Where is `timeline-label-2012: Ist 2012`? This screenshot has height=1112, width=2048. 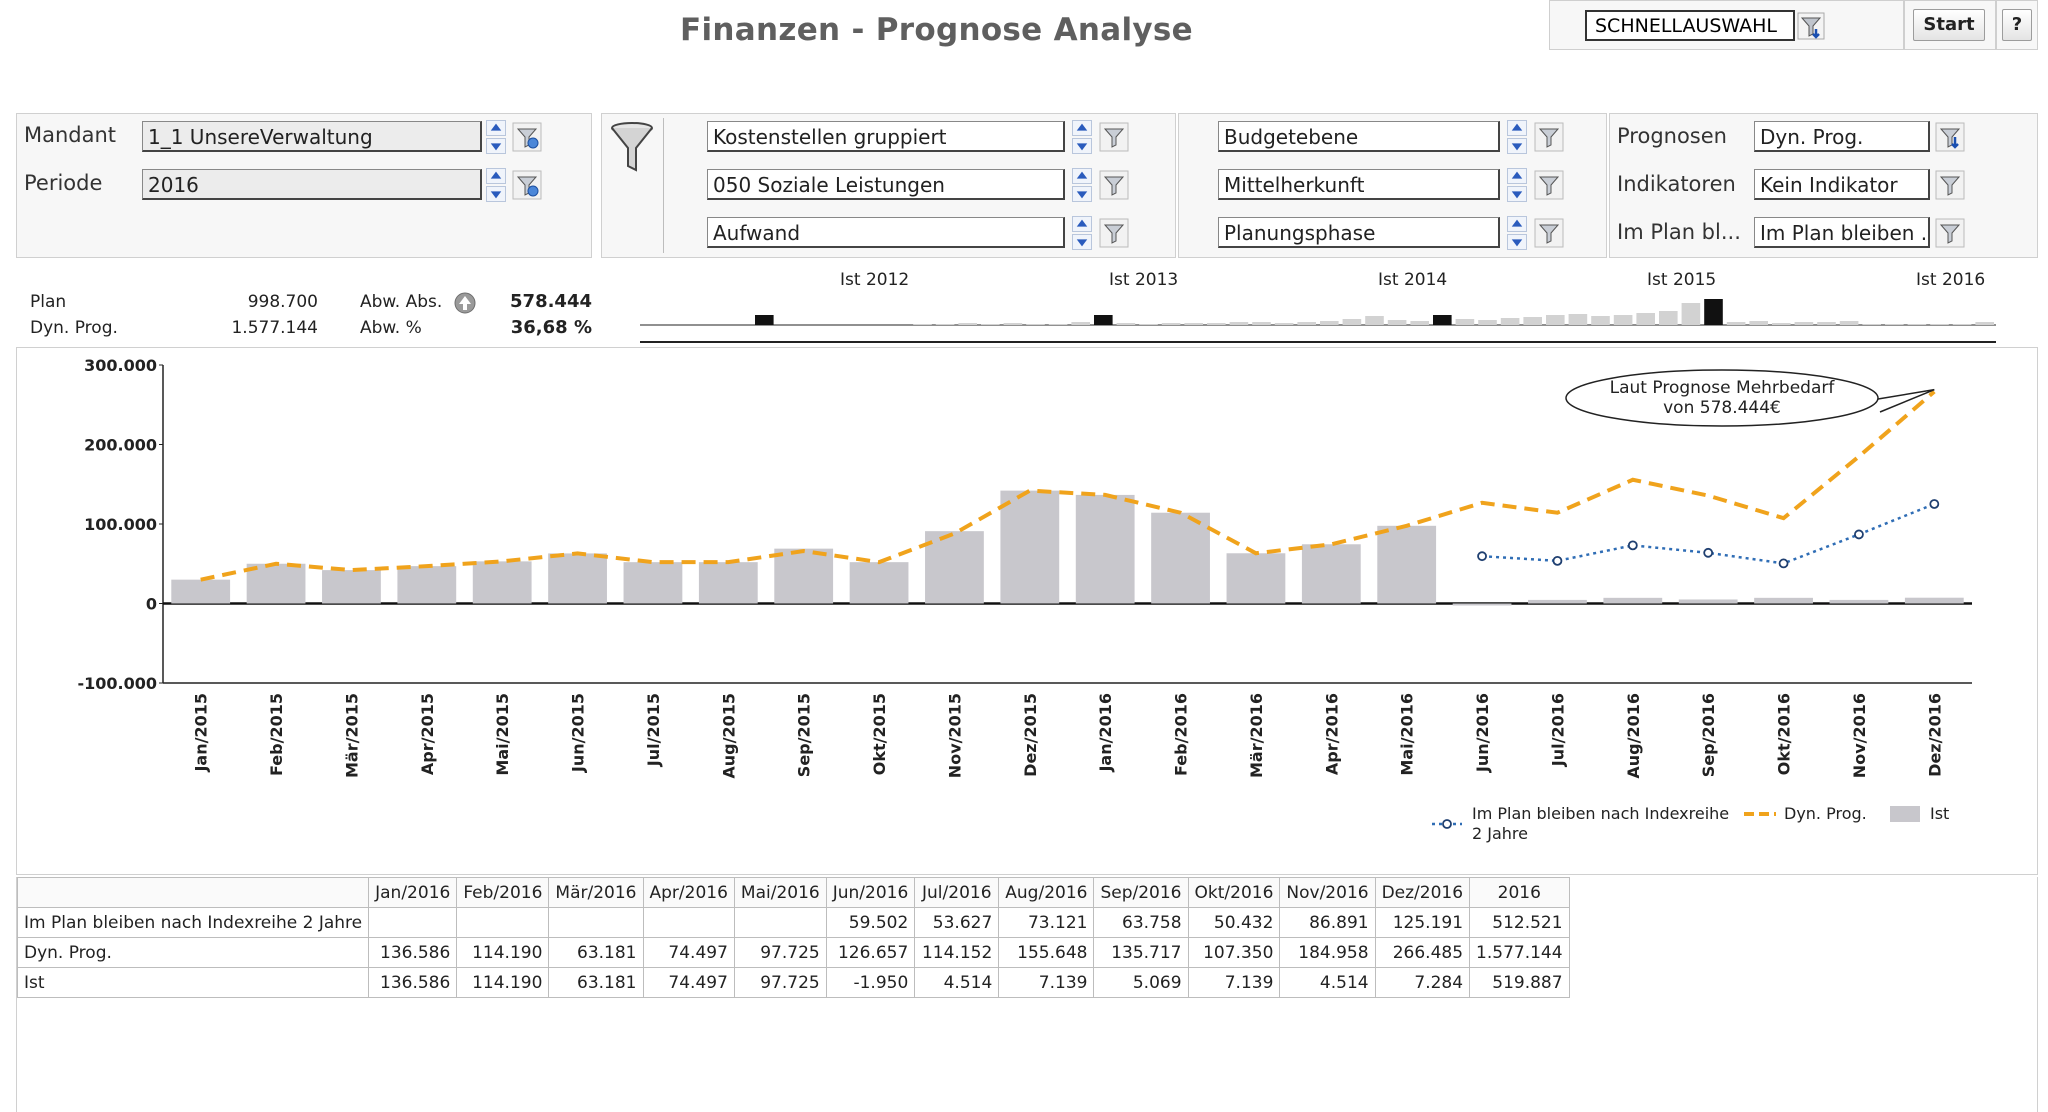
timeline-label-2012: Ist 2012 is located at coordinates (875, 280).